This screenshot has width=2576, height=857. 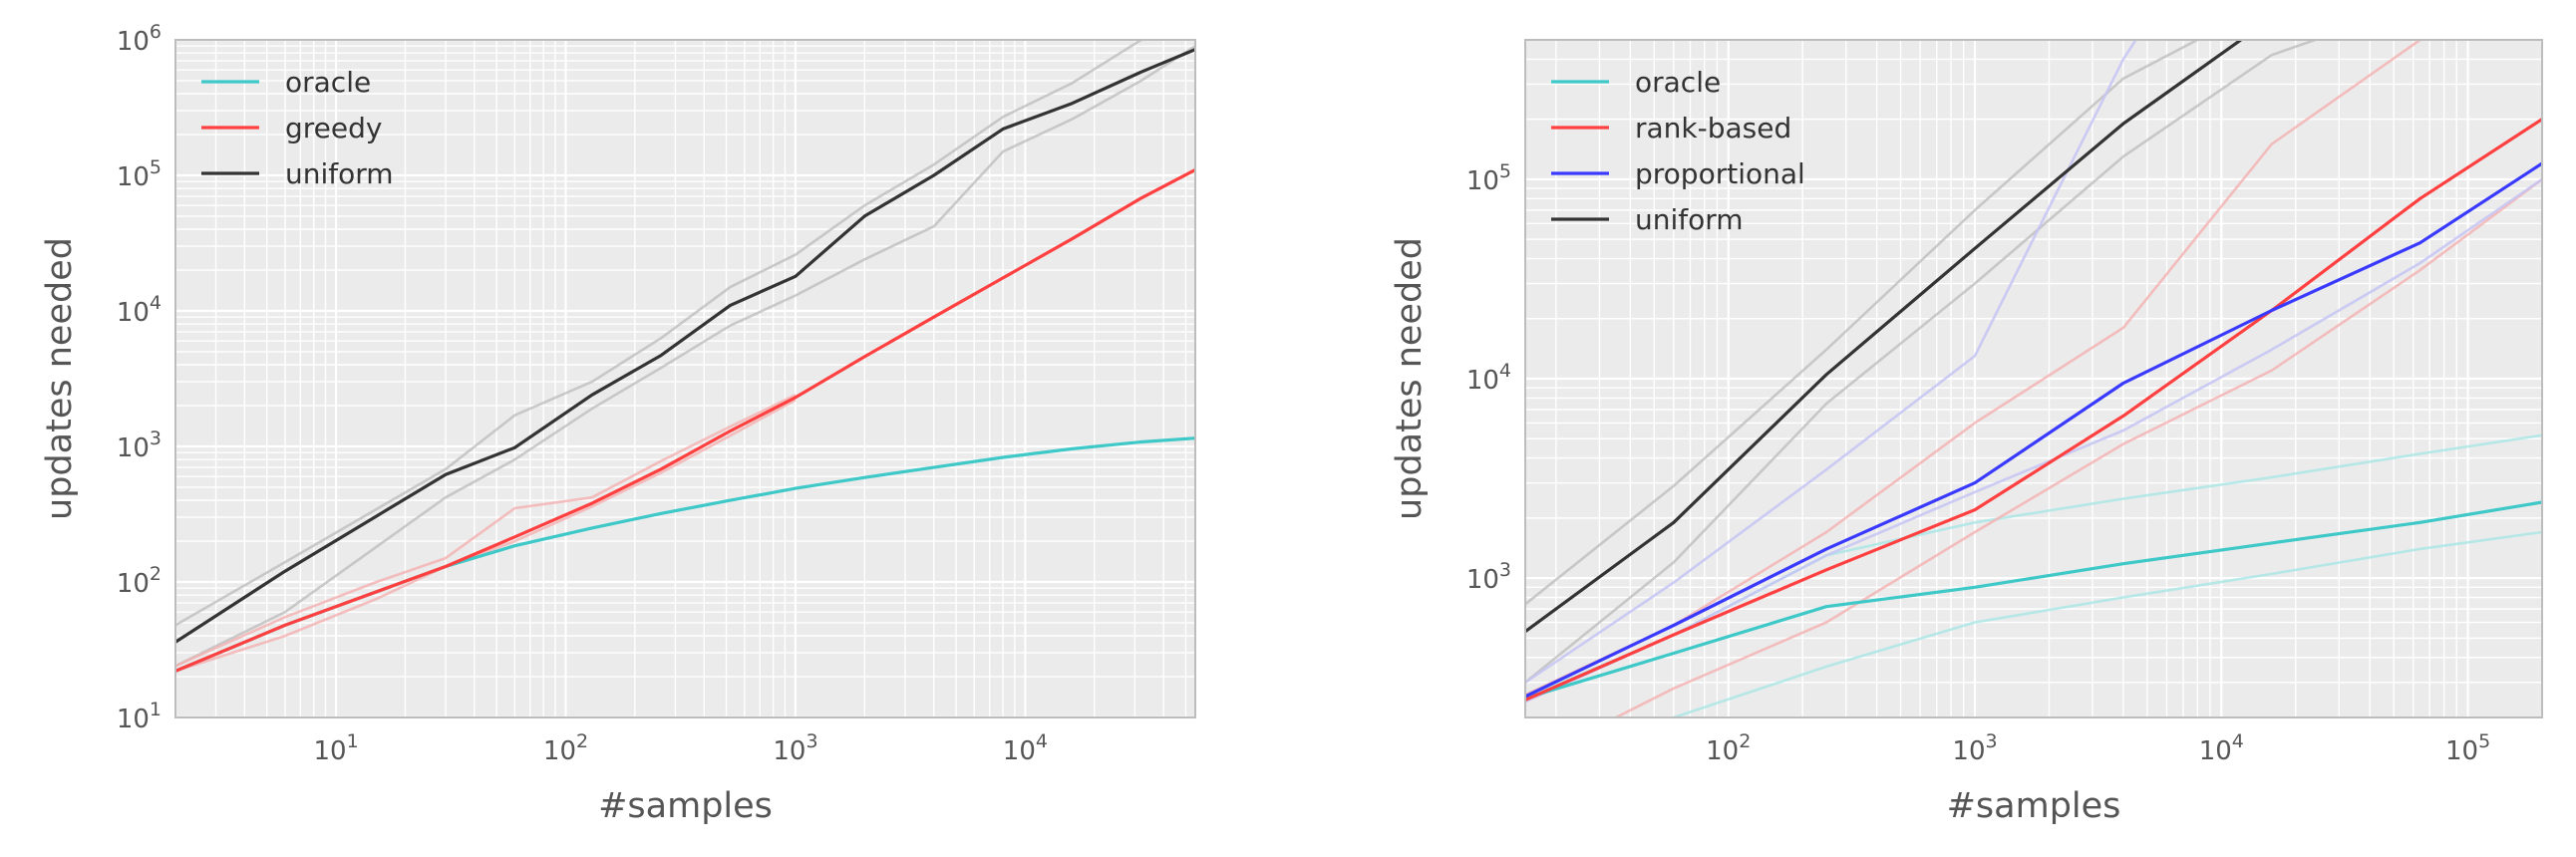 I want to click on y-tick-label: 10², so click(x=139, y=581).